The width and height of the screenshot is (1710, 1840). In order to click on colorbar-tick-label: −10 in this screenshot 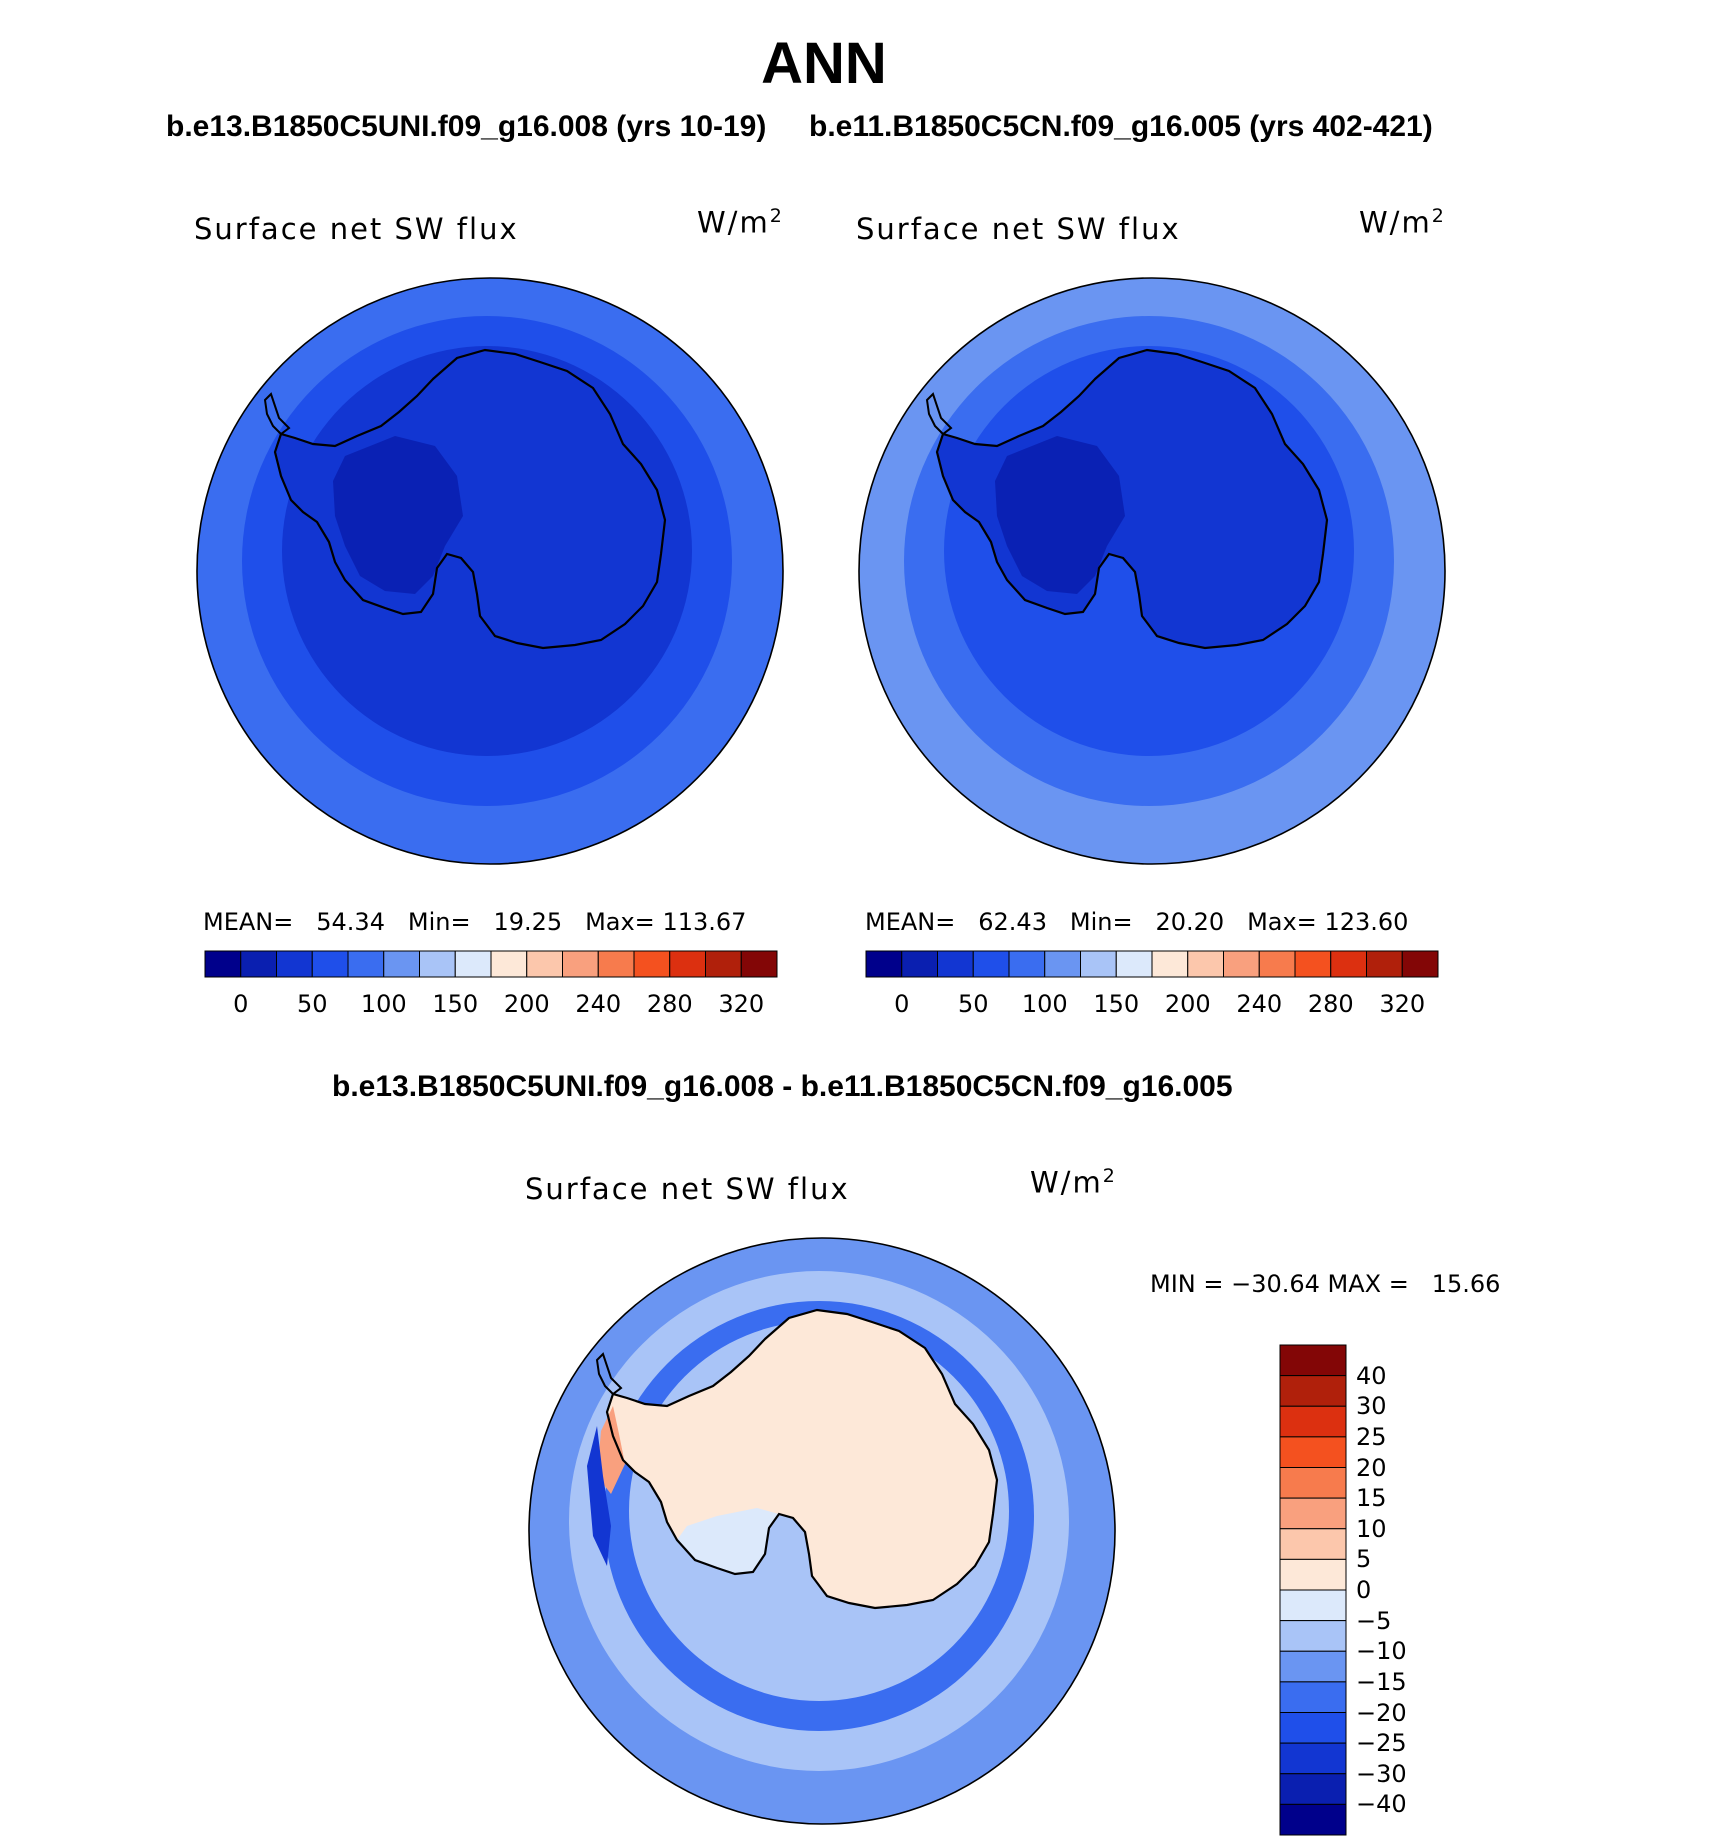, I will do `click(1381, 1651)`.